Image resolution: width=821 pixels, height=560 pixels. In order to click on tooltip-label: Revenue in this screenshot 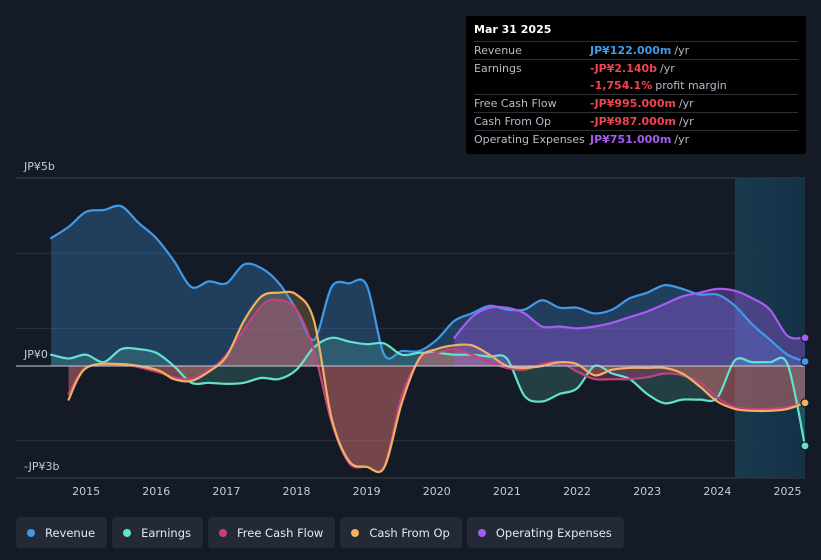, I will do `click(498, 50)`.